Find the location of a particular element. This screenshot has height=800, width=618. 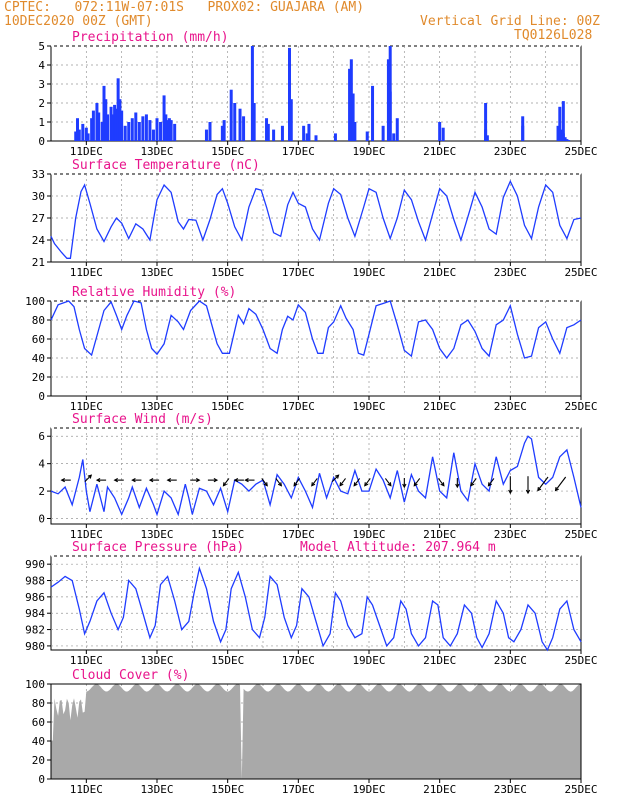

wind-title: Surface Wind (m/s) is located at coordinates (142, 419).